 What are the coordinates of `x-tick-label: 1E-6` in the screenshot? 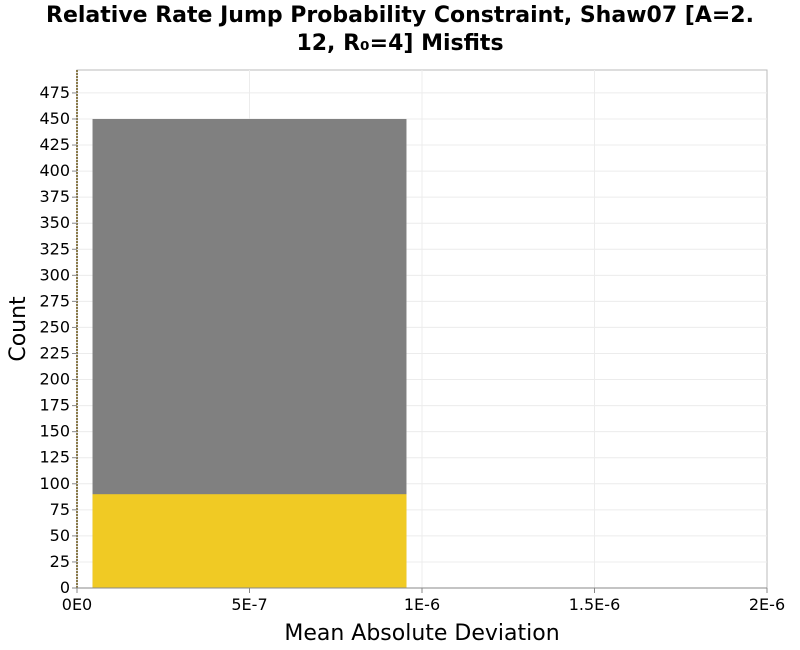 It's located at (422, 604).